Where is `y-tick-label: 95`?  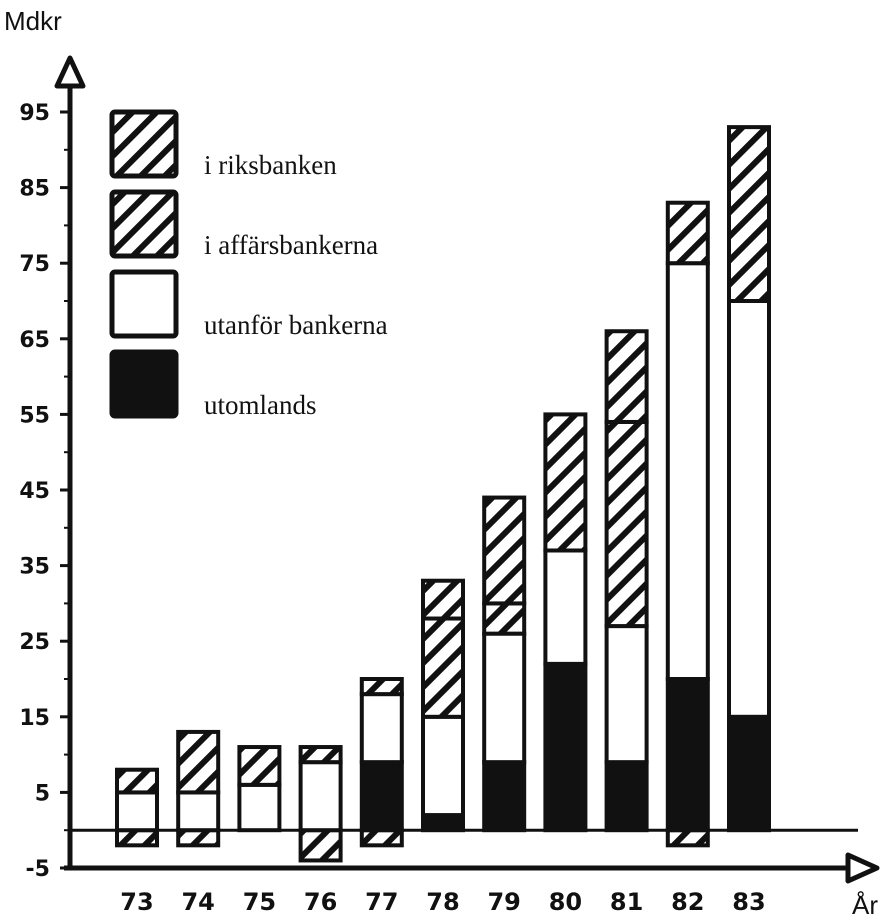
y-tick-label: 95 is located at coordinates (34, 113).